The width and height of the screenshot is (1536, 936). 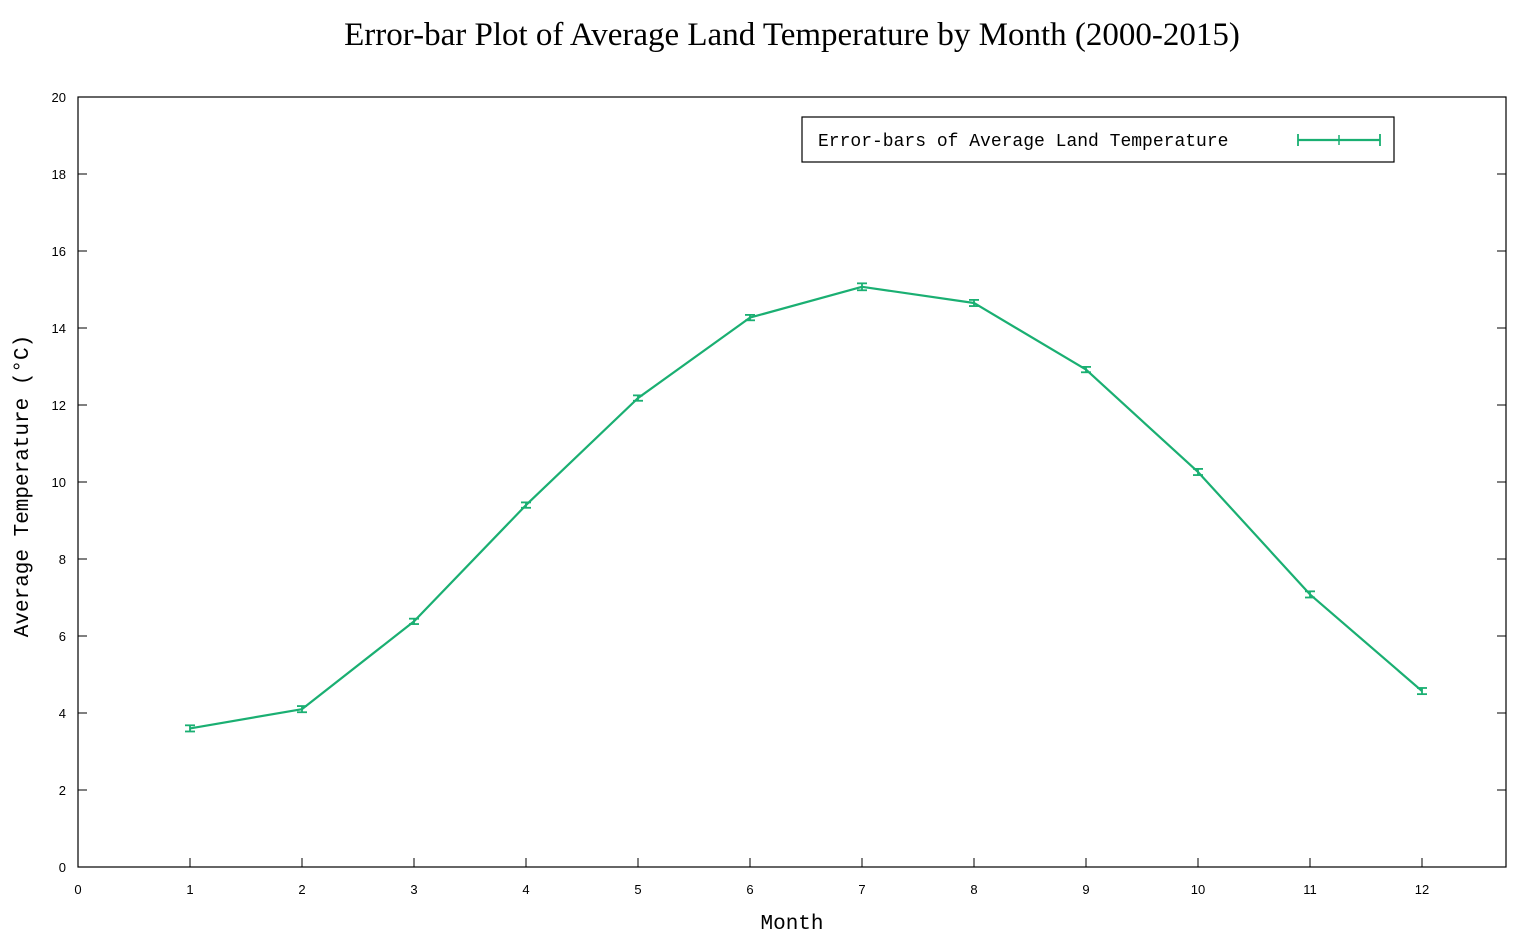 I want to click on y-tick-label: 12, so click(x=59, y=405).